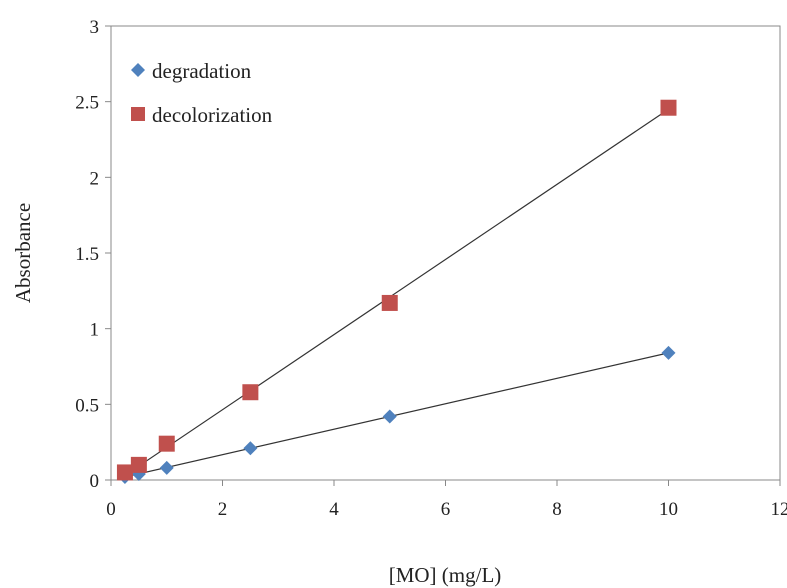  Describe the element at coordinates (334, 509) in the screenshot. I see `x-tick-label: 4` at that location.